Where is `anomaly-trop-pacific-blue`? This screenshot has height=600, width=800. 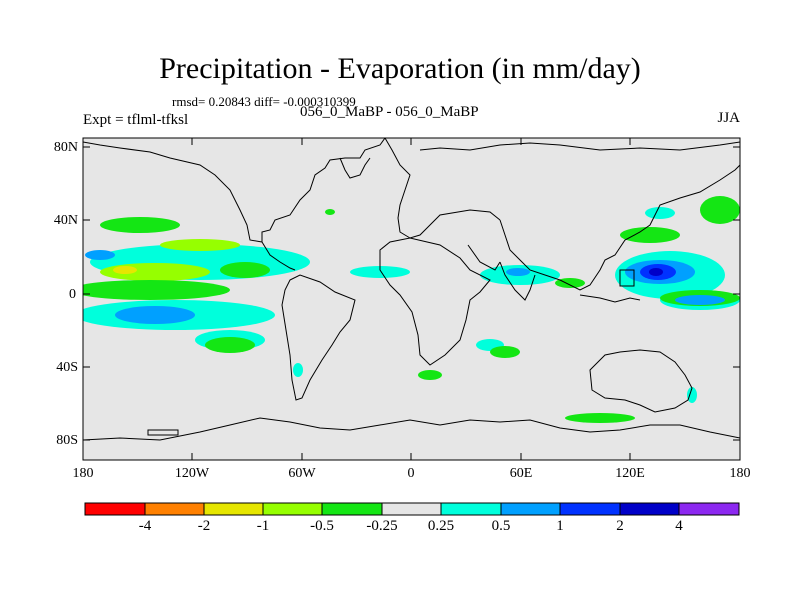 anomaly-trop-pacific-blue is located at coordinates (700, 300).